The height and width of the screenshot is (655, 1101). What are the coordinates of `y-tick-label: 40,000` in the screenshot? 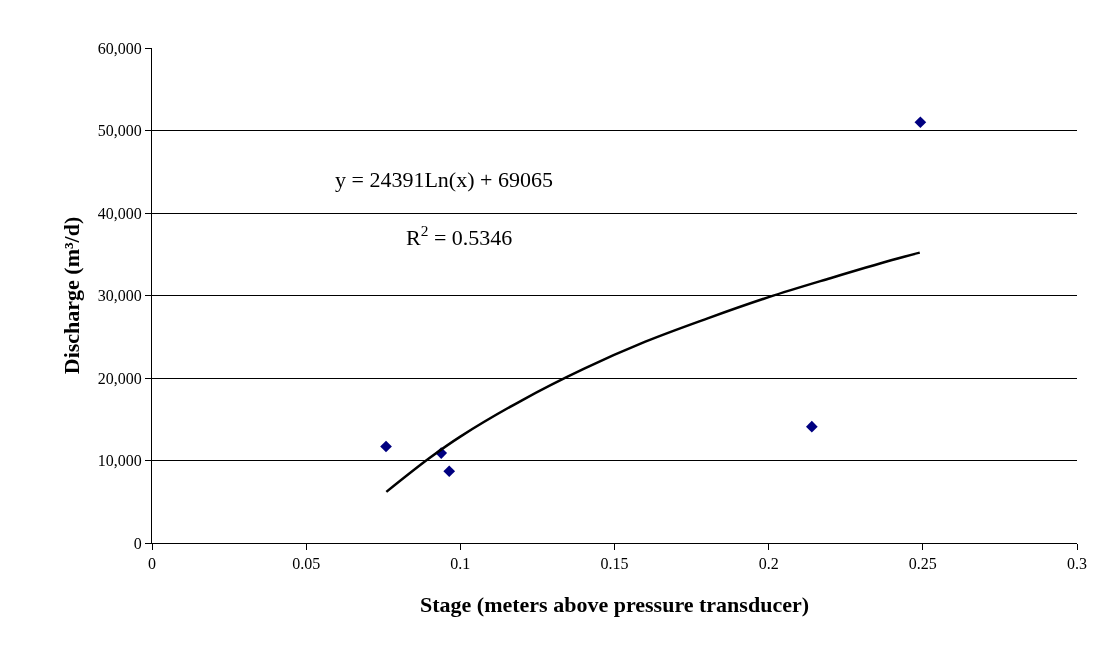 It's located at (119, 213).